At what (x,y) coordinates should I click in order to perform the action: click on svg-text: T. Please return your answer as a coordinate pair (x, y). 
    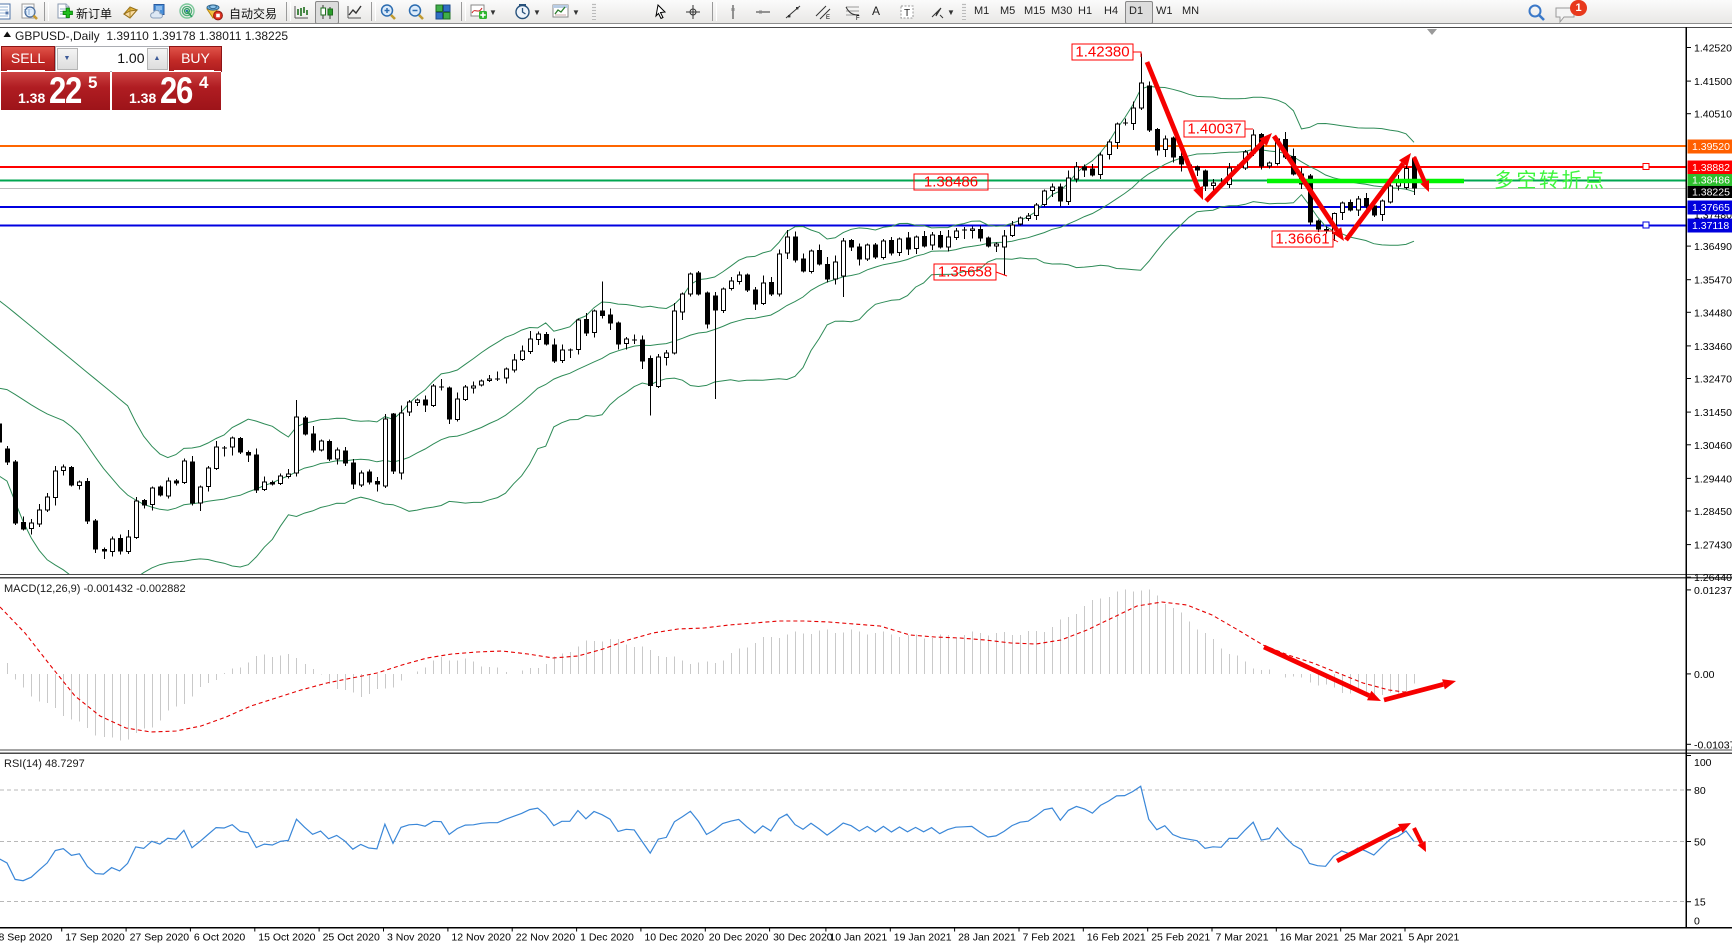
    Looking at the image, I should click on (907, 13).